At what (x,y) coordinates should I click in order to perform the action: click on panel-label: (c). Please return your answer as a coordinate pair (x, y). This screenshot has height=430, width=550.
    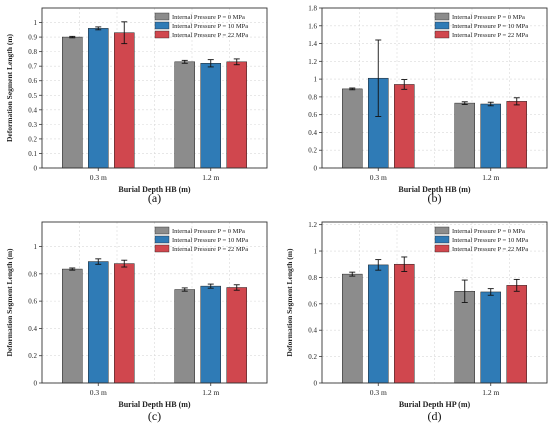
    Looking at the image, I should click on (154, 416).